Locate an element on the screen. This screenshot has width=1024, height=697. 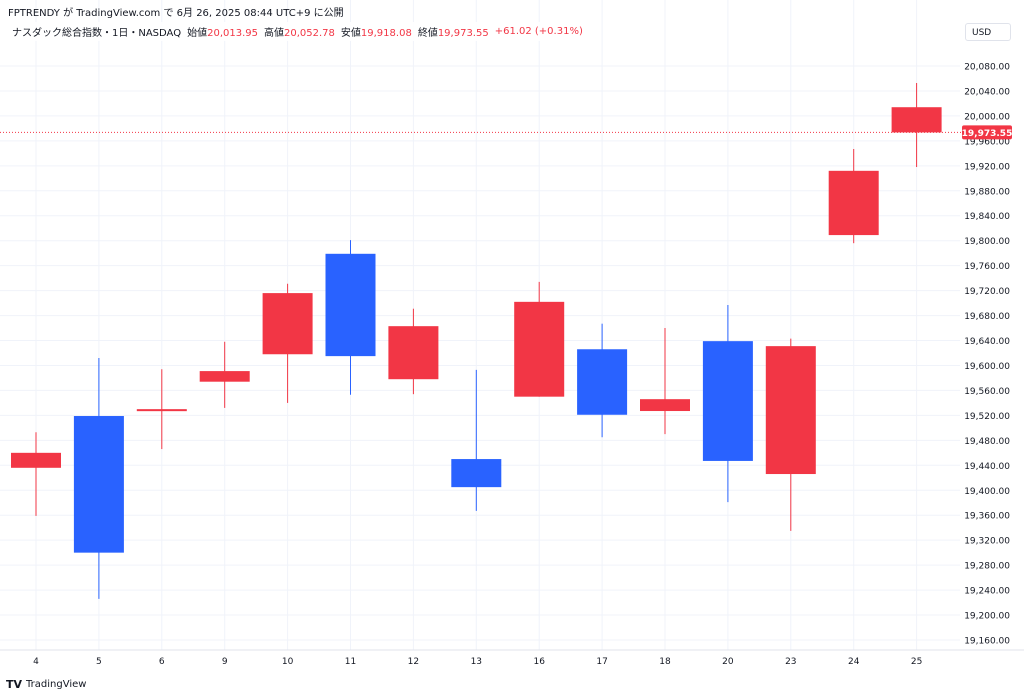
x-tick-label: 24 is located at coordinates (854, 662).